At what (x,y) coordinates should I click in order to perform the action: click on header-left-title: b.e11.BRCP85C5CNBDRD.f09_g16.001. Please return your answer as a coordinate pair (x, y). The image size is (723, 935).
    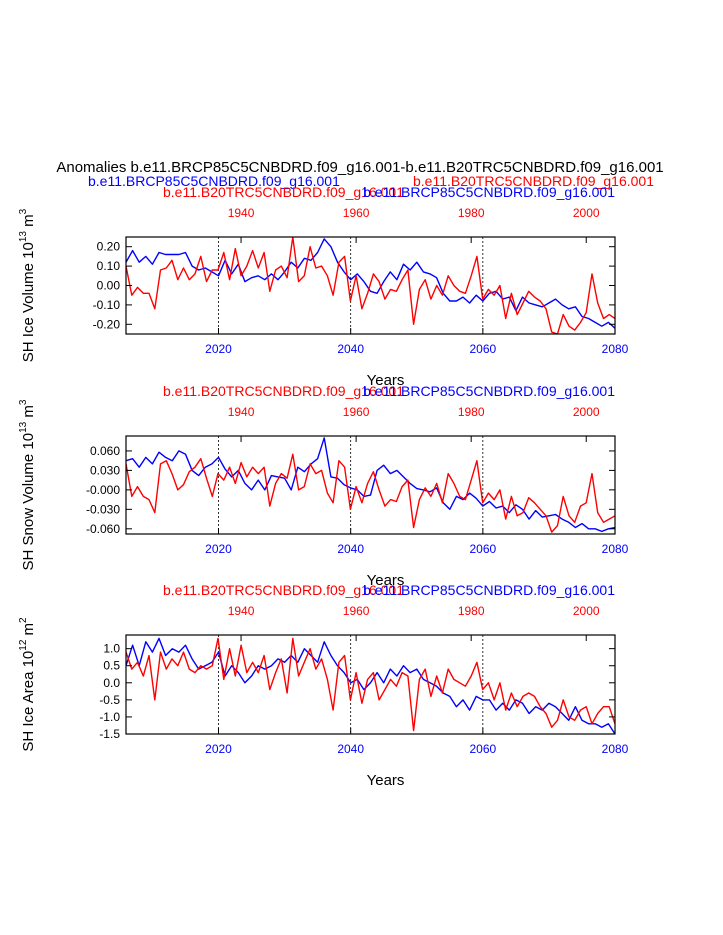
    Looking at the image, I should click on (214, 181).